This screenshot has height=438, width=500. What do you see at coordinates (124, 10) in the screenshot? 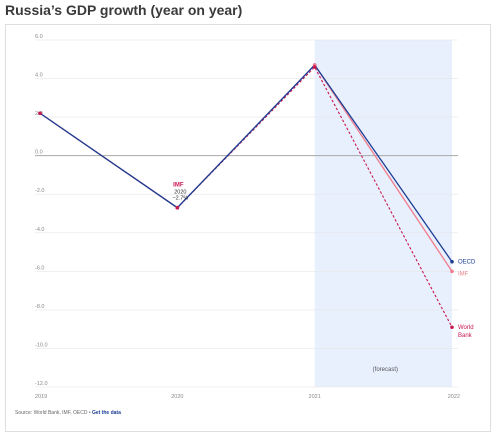
I see `chart-title: Russia’s GDP growth (year on year)` at bounding box center [124, 10].